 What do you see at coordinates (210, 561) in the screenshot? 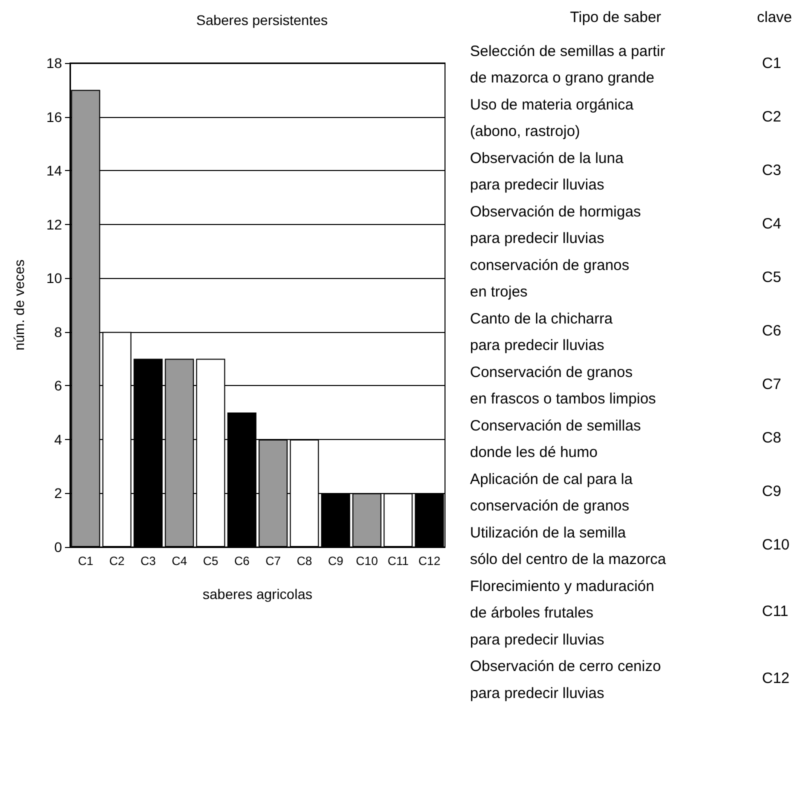
I see `x-tick-label: C5` at bounding box center [210, 561].